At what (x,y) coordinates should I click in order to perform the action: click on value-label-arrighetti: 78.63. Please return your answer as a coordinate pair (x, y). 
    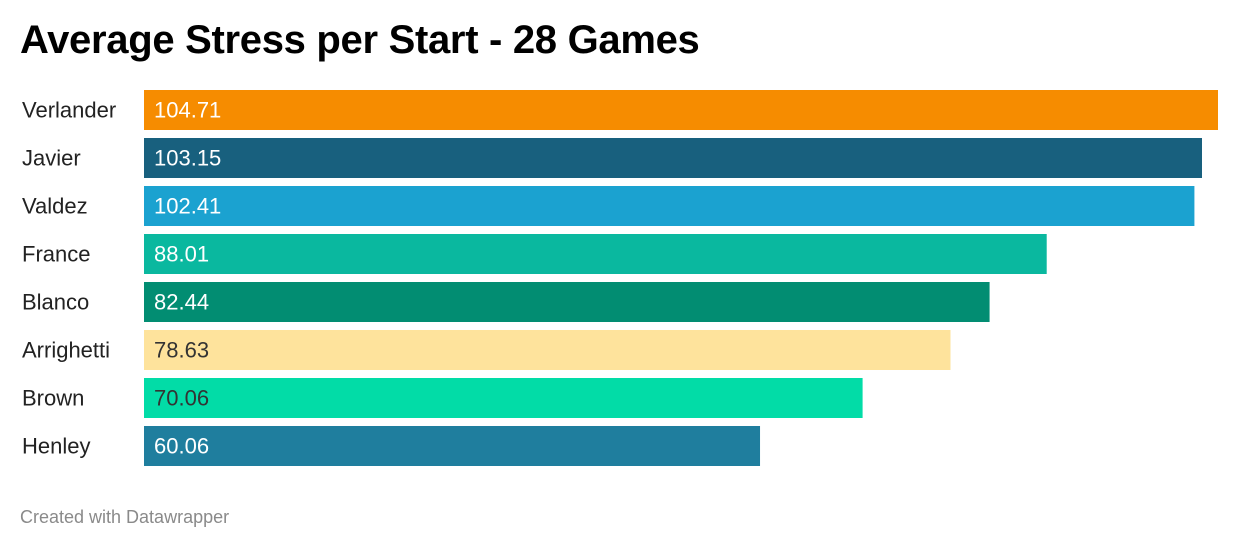
    Looking at the image, I should click on (181, 350).